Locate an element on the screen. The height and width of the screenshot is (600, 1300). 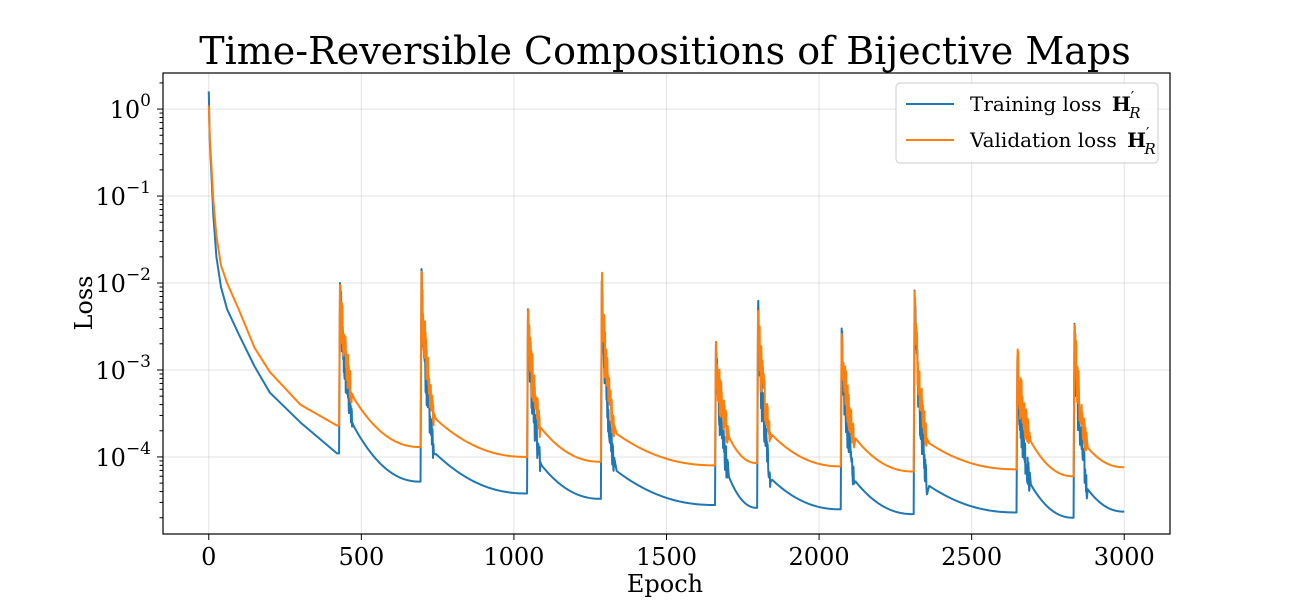
x-tick-label: 0 is located at coordinates (208, 557).